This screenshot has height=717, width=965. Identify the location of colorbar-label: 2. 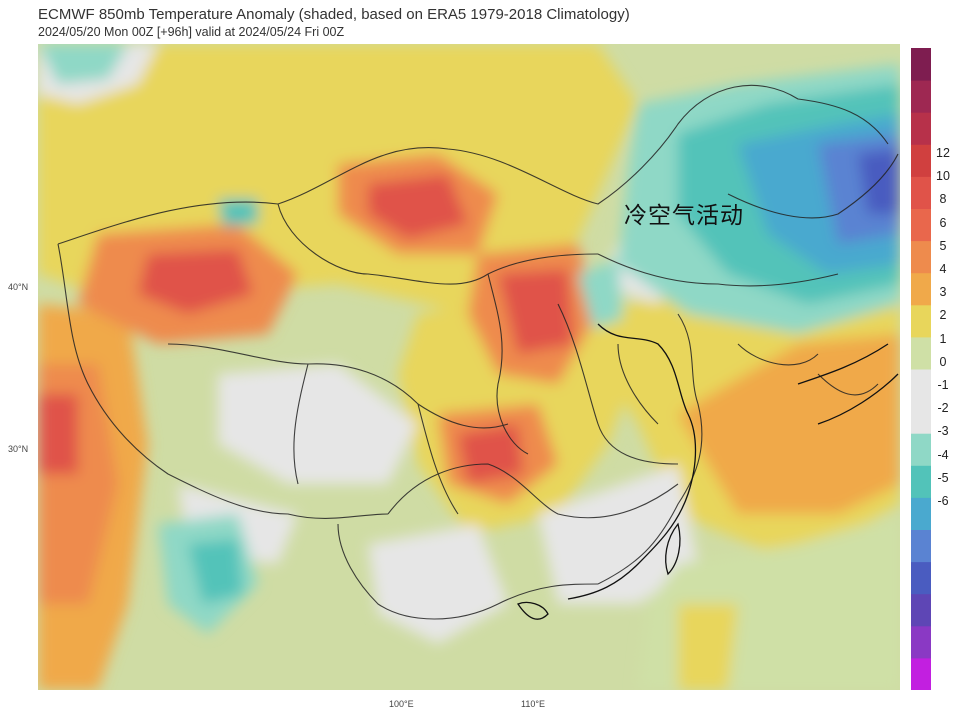
(943, 315).